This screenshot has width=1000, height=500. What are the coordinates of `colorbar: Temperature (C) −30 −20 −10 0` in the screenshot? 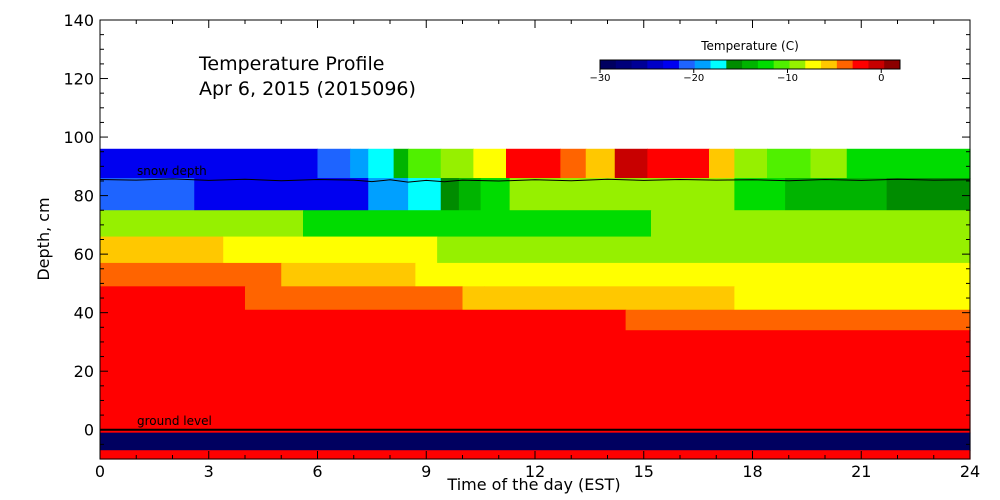 It's located at (745, 61).